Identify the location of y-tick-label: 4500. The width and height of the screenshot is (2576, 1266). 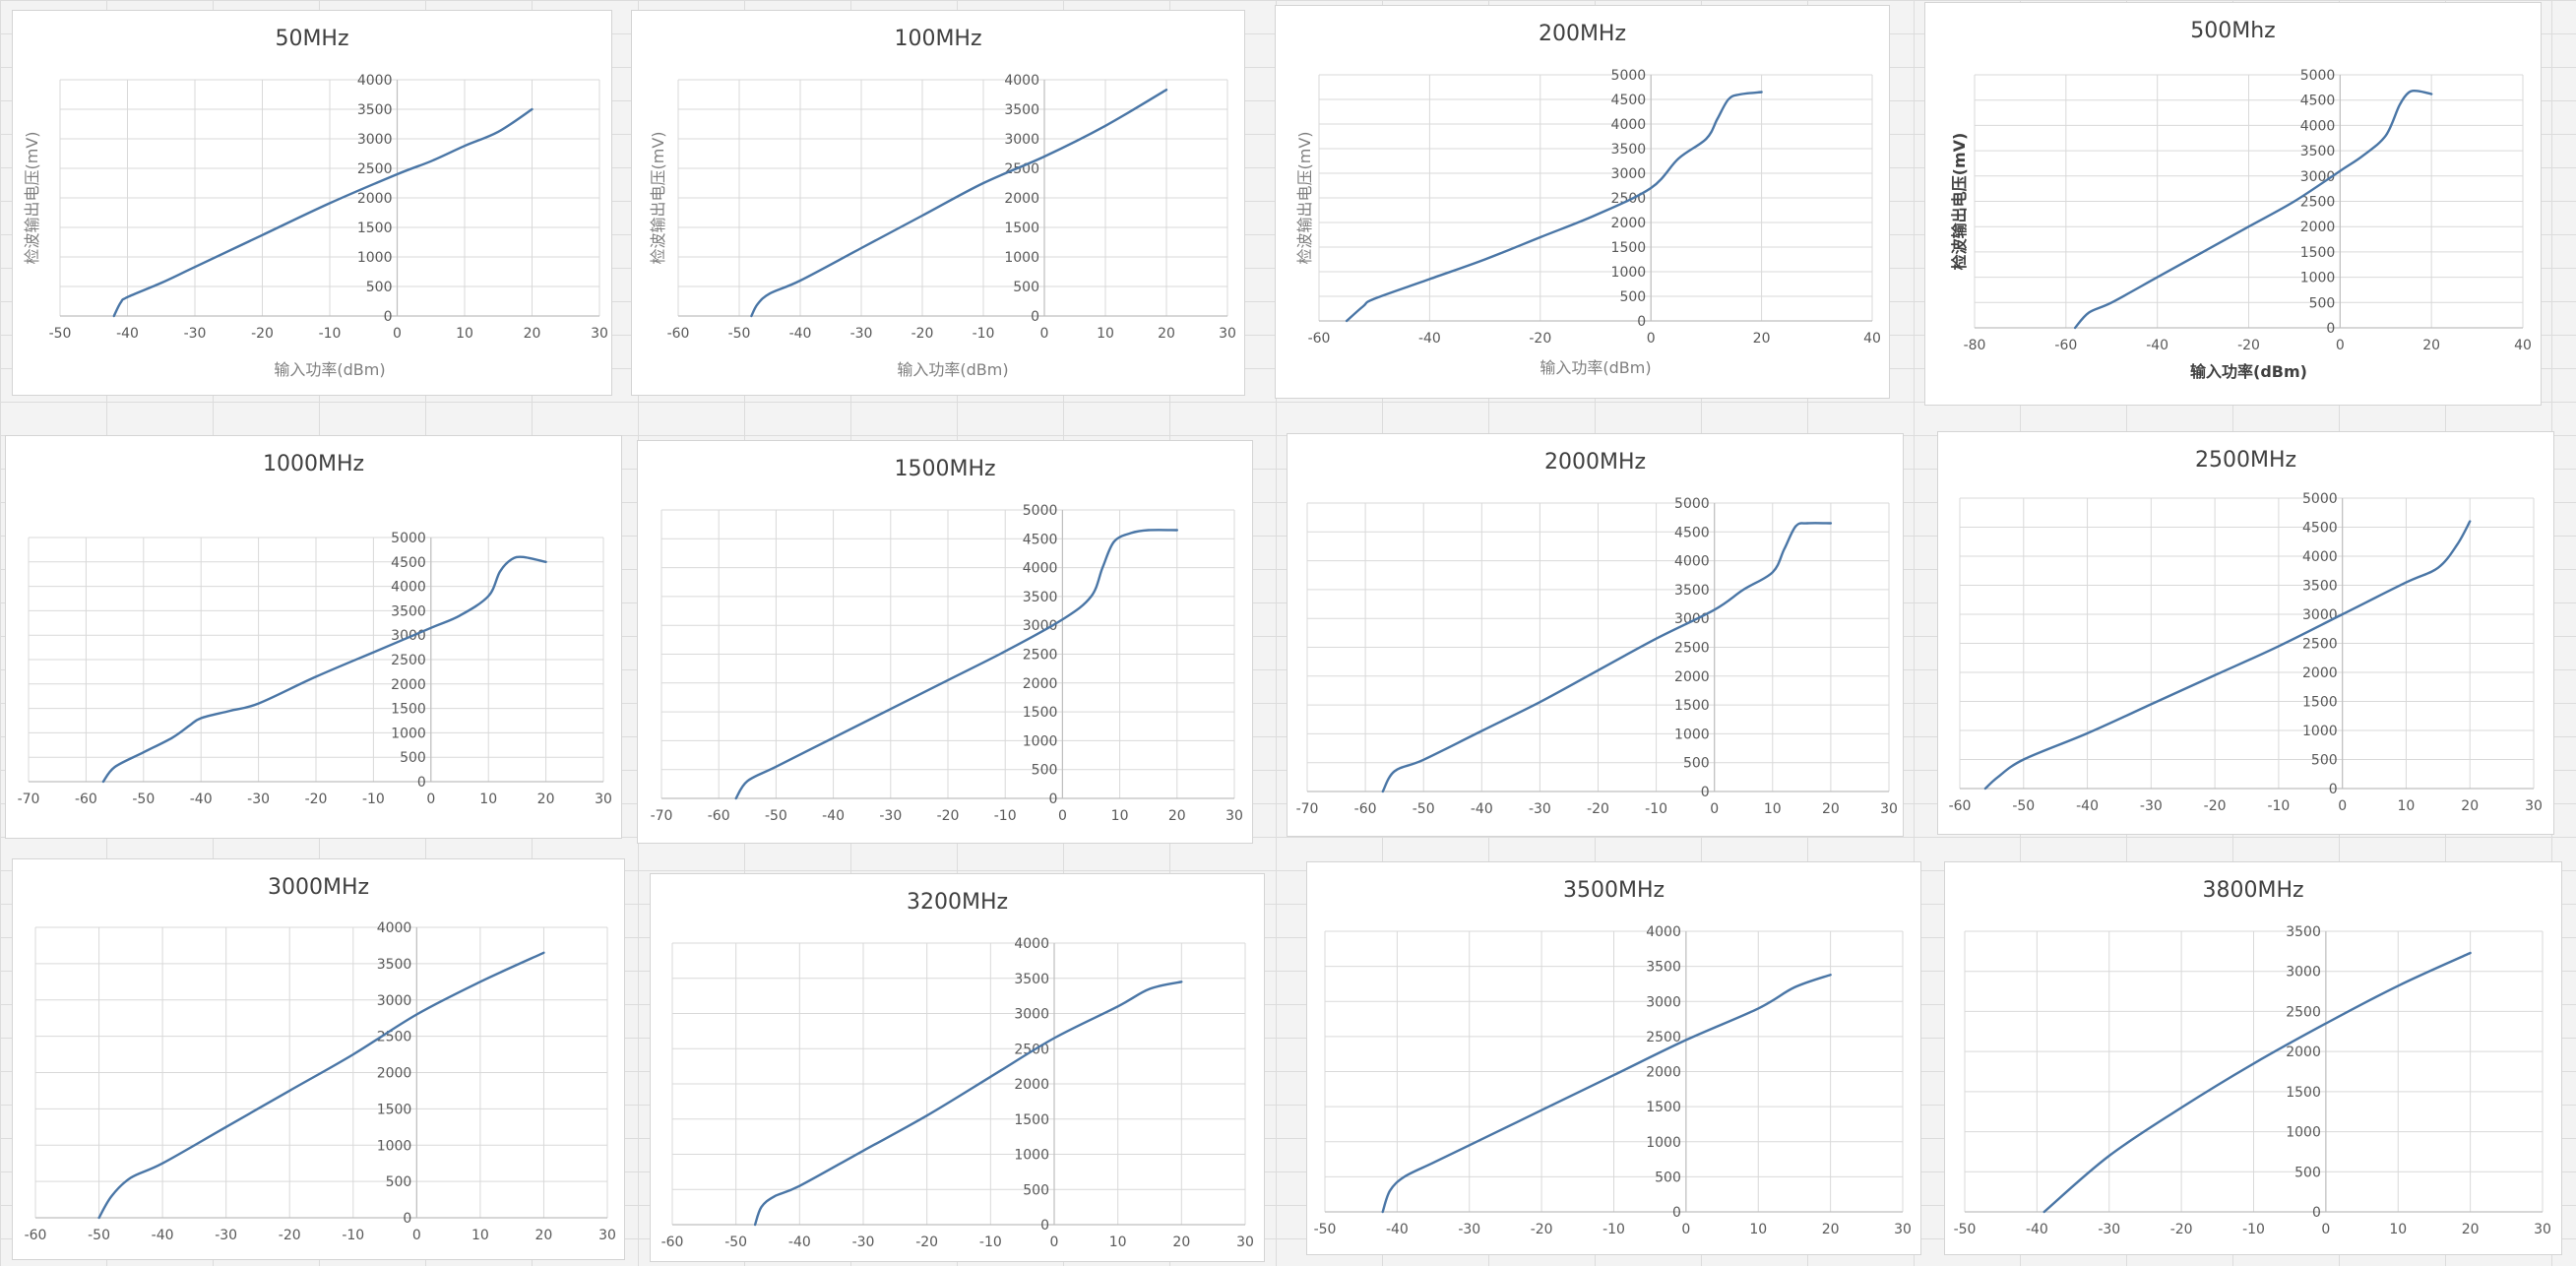
(2318, 101).